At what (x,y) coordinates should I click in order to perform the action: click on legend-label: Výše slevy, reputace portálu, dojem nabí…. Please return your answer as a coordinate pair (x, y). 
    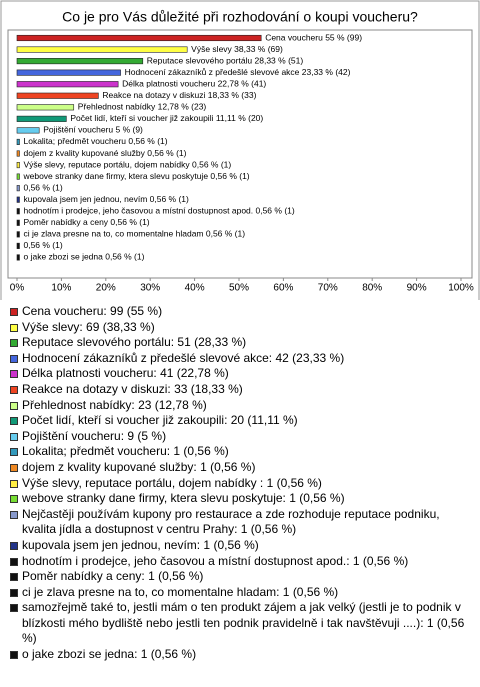
    Looking at the image, I should click on (172, 482).